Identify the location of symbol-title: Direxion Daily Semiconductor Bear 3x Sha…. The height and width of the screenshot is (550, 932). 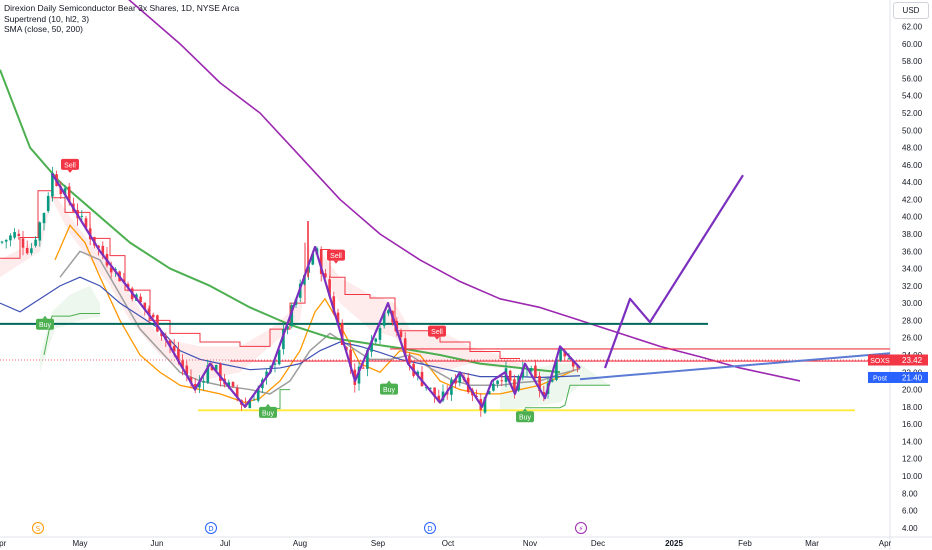
(122, 8).